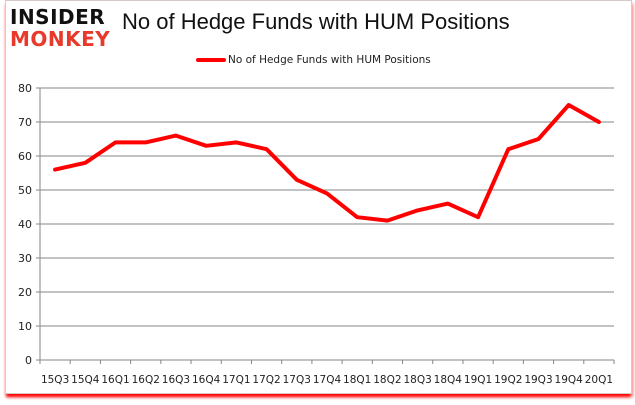 The image size is (635, 405). What do you see at coordinates (206, 380) in the screenshot?
I see `x-tick-label: 16Q4` at bounding box center [206, 380].